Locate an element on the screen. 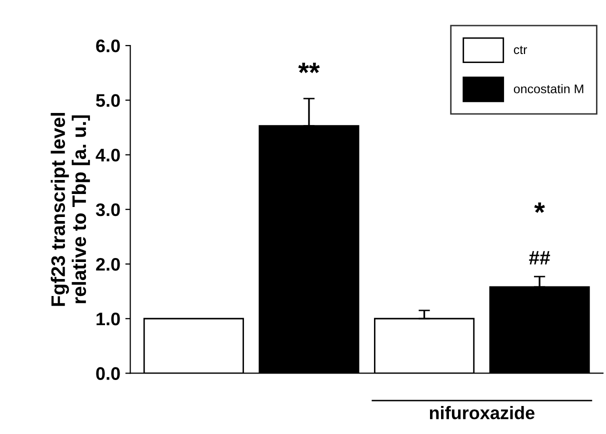  y-tick-label: 1.0 is located at coordinates (108, 319).